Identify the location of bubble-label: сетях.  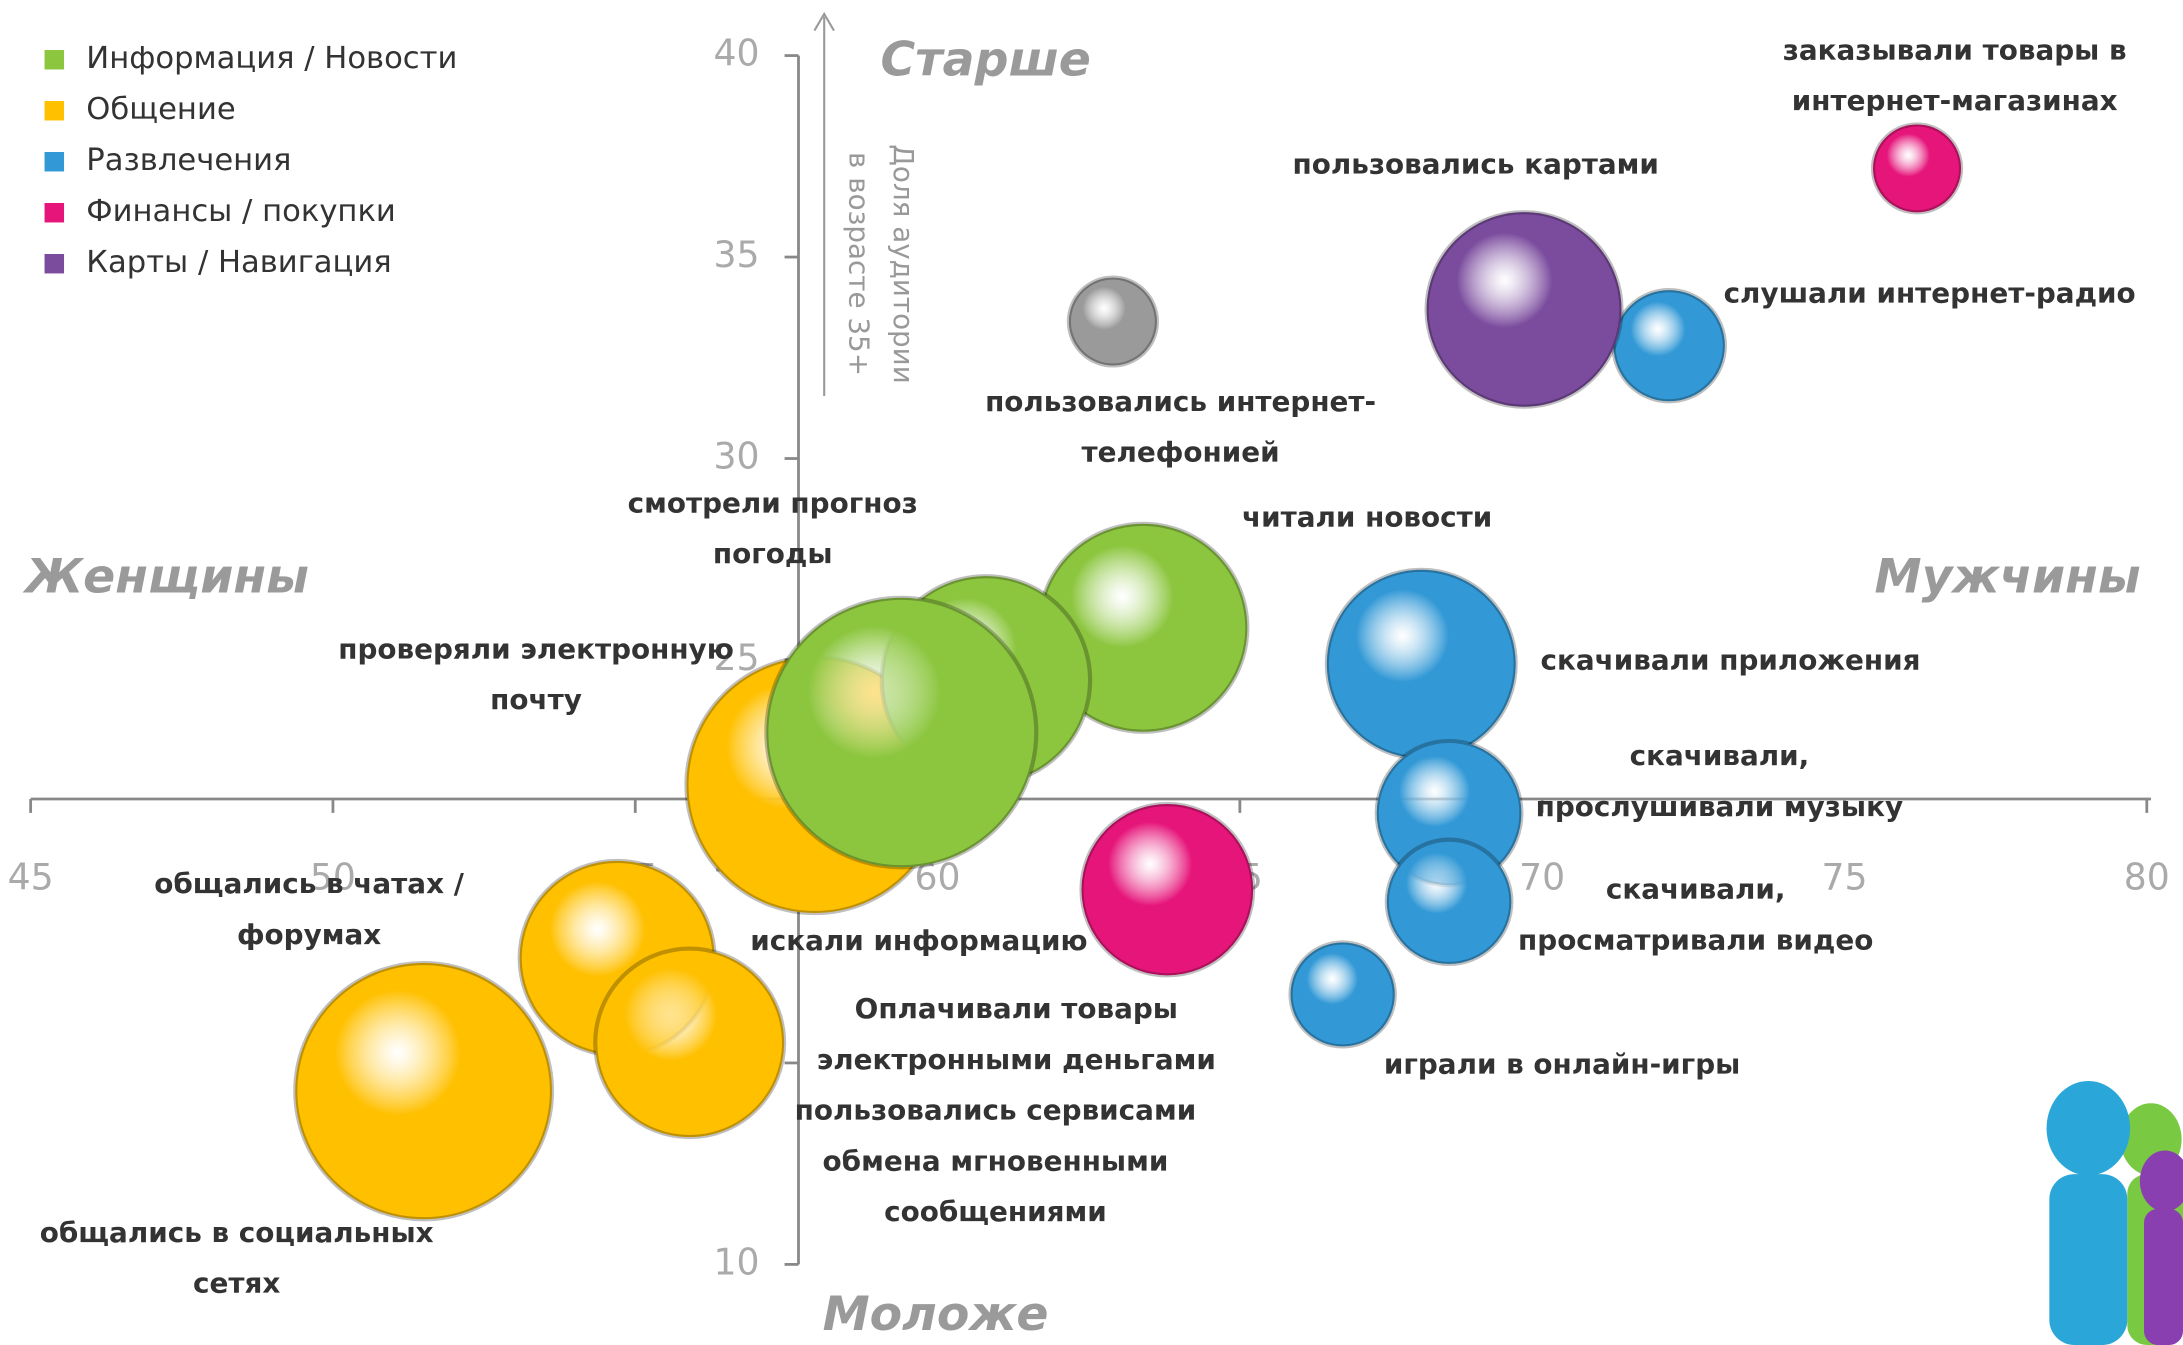
(236, 1283).